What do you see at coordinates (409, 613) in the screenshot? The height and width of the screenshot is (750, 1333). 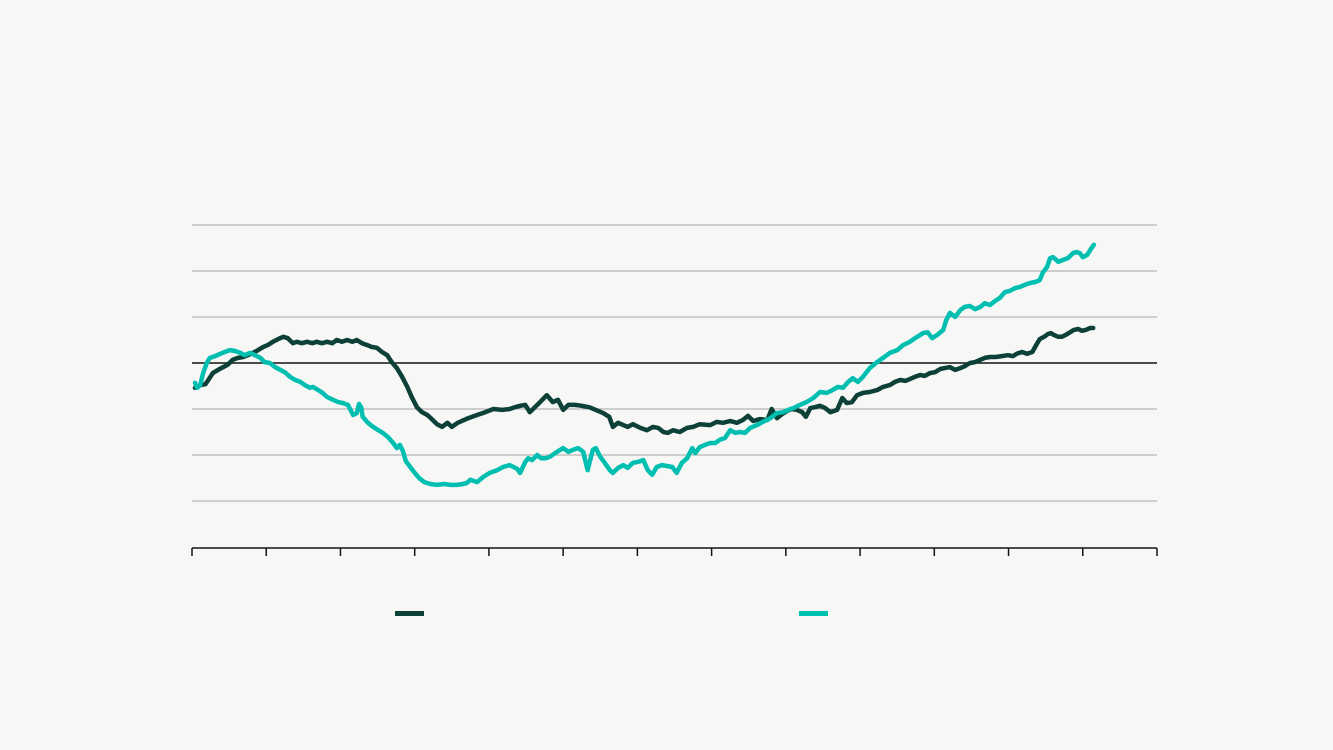 I see `legend-swatch-dark` at bounding box center [409, 613].